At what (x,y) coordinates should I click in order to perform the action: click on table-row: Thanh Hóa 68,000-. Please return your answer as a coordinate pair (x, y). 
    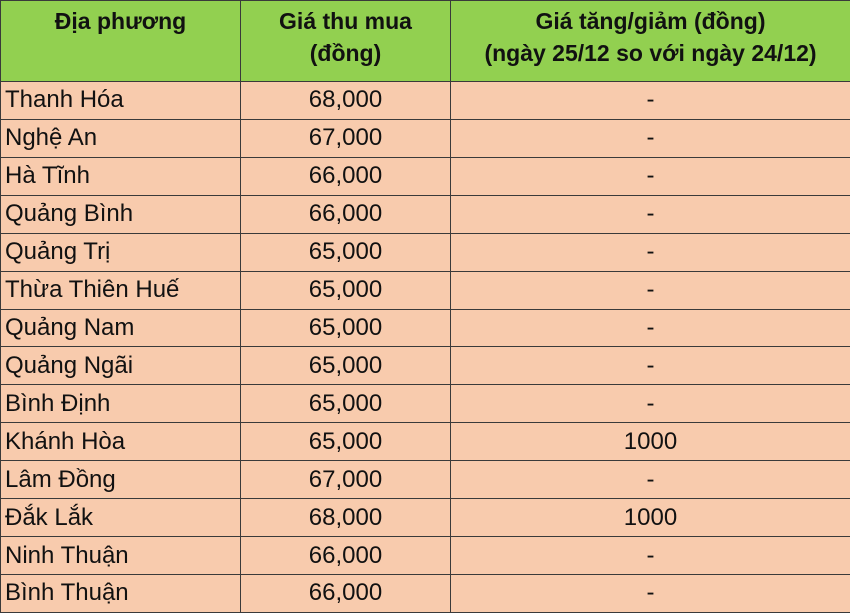
    Looking at the image, I should click on (425, 100).